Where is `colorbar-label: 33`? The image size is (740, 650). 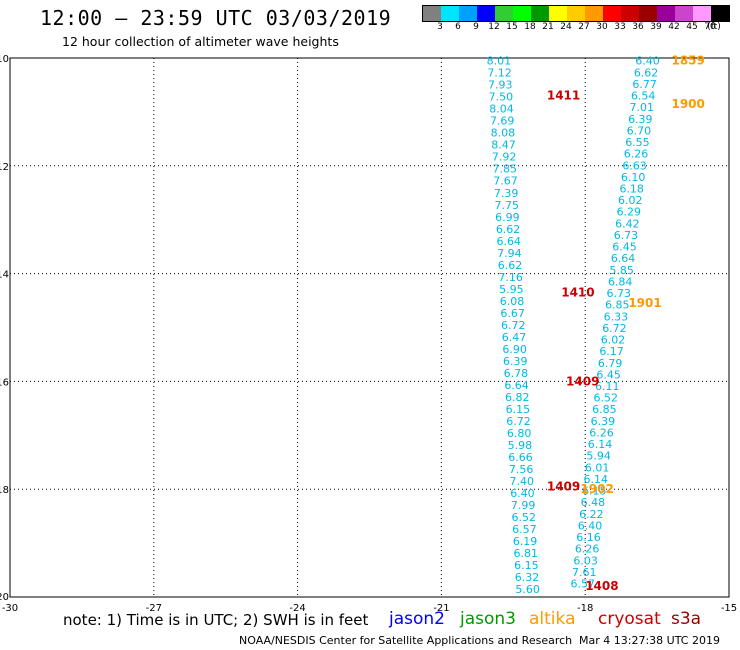
colorbar-label: 33 is located at coordinates (620, 27).